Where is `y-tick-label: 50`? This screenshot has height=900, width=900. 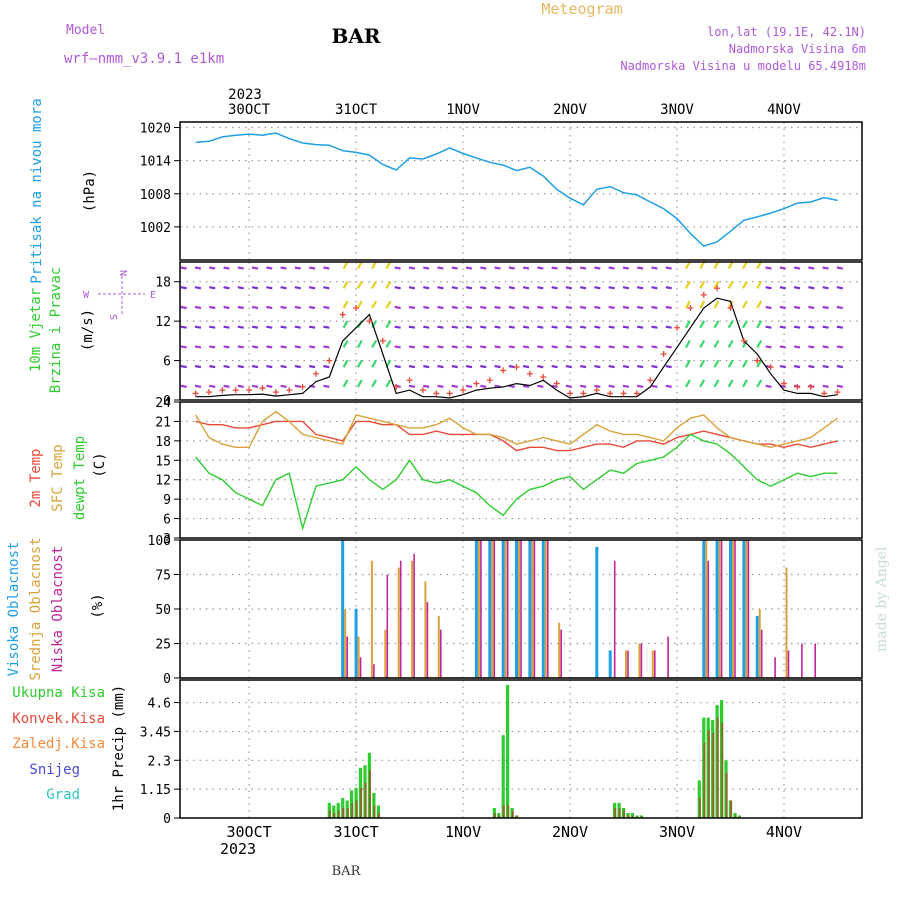 y-tick-label: 50 is located at coordinates (163, 610).